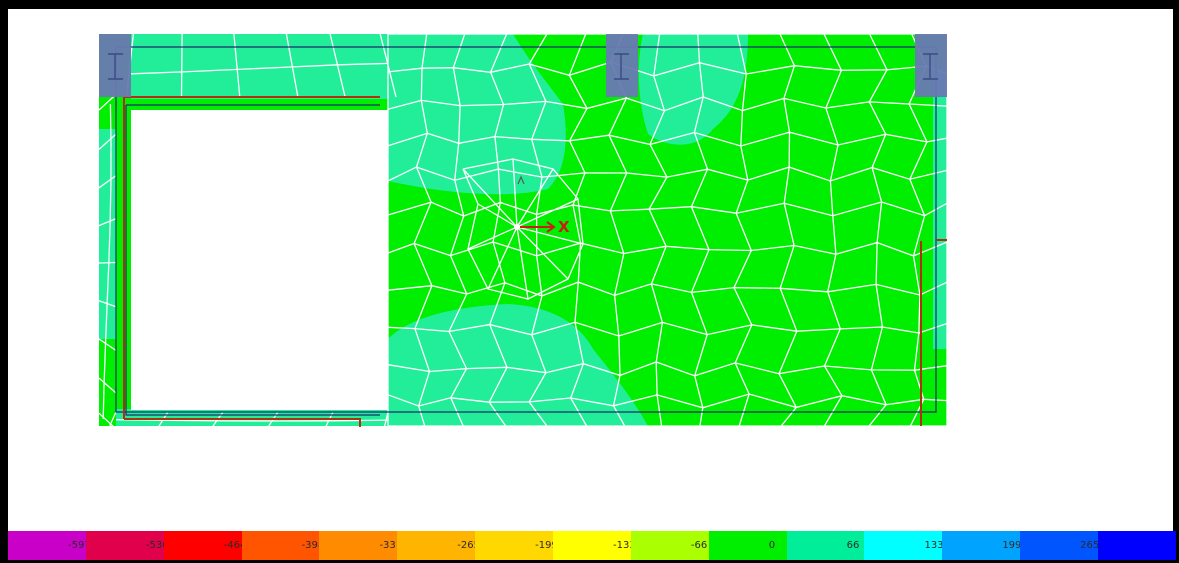 The width and height of the screenshot is (1179, 563). I want to click on legend-value: -530, so click(157, 545).